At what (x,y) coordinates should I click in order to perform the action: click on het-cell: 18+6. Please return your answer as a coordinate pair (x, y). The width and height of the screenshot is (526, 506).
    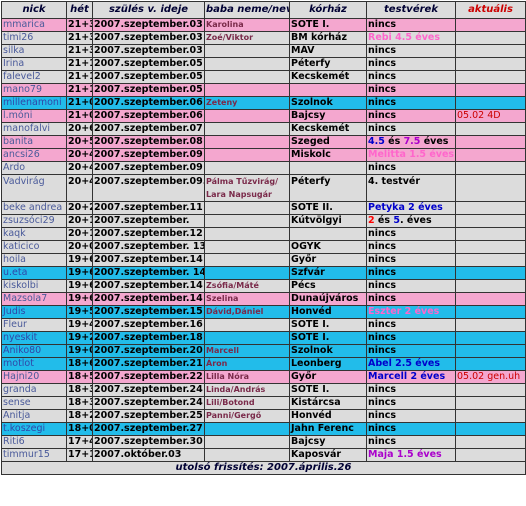
    Looking at the image, I should click on (79, 364).